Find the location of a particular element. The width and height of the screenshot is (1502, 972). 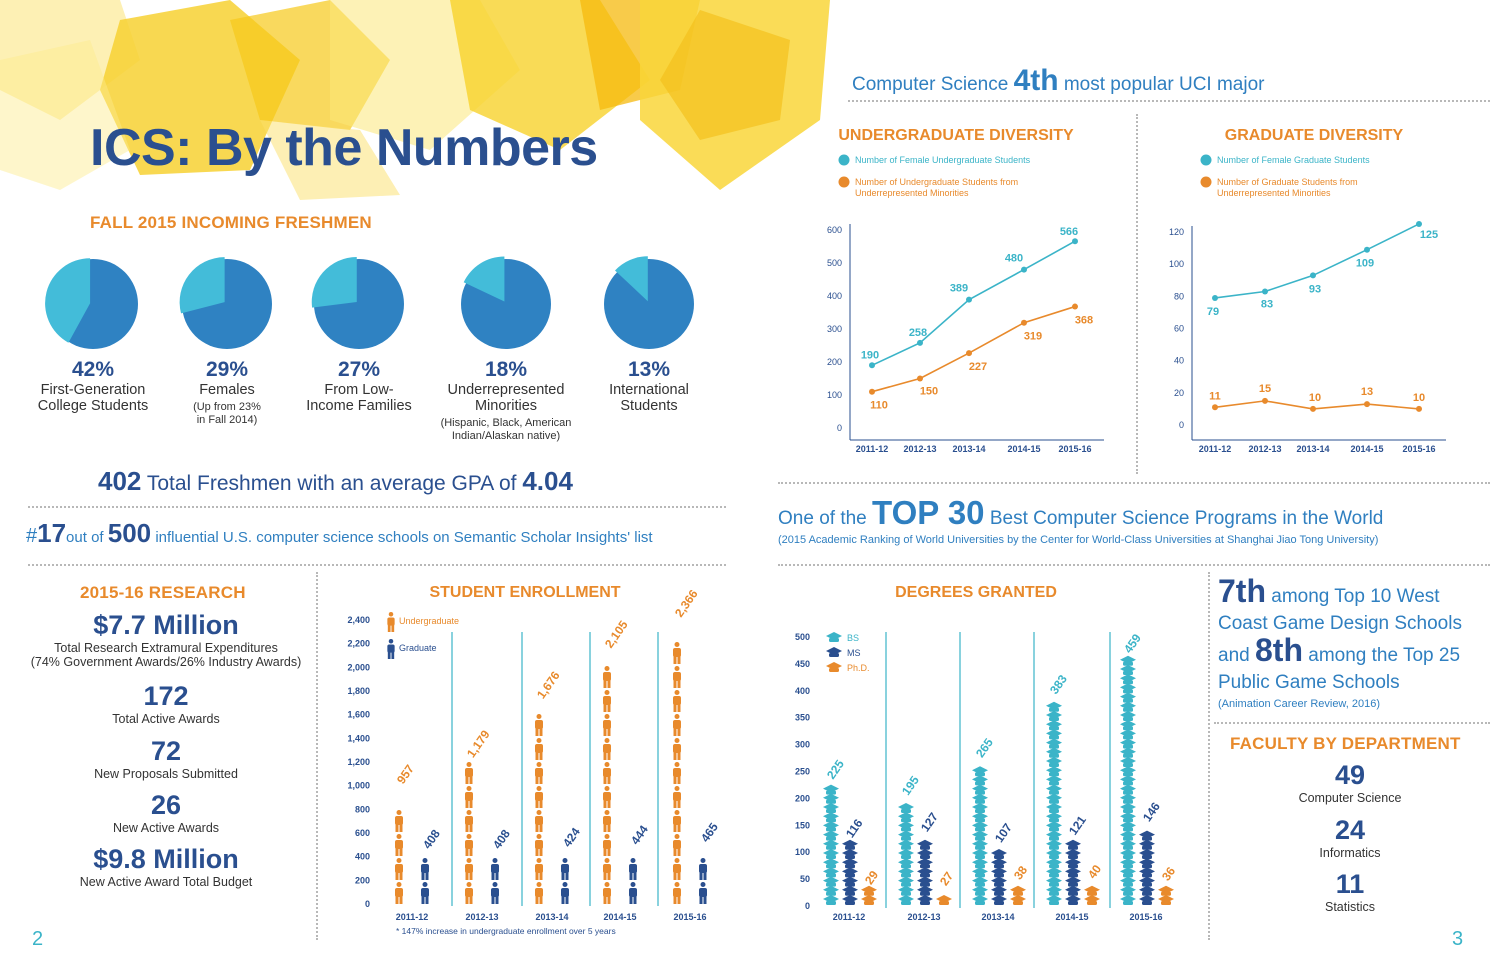

scholar-mid: out of is located at coordinates (85, 537).